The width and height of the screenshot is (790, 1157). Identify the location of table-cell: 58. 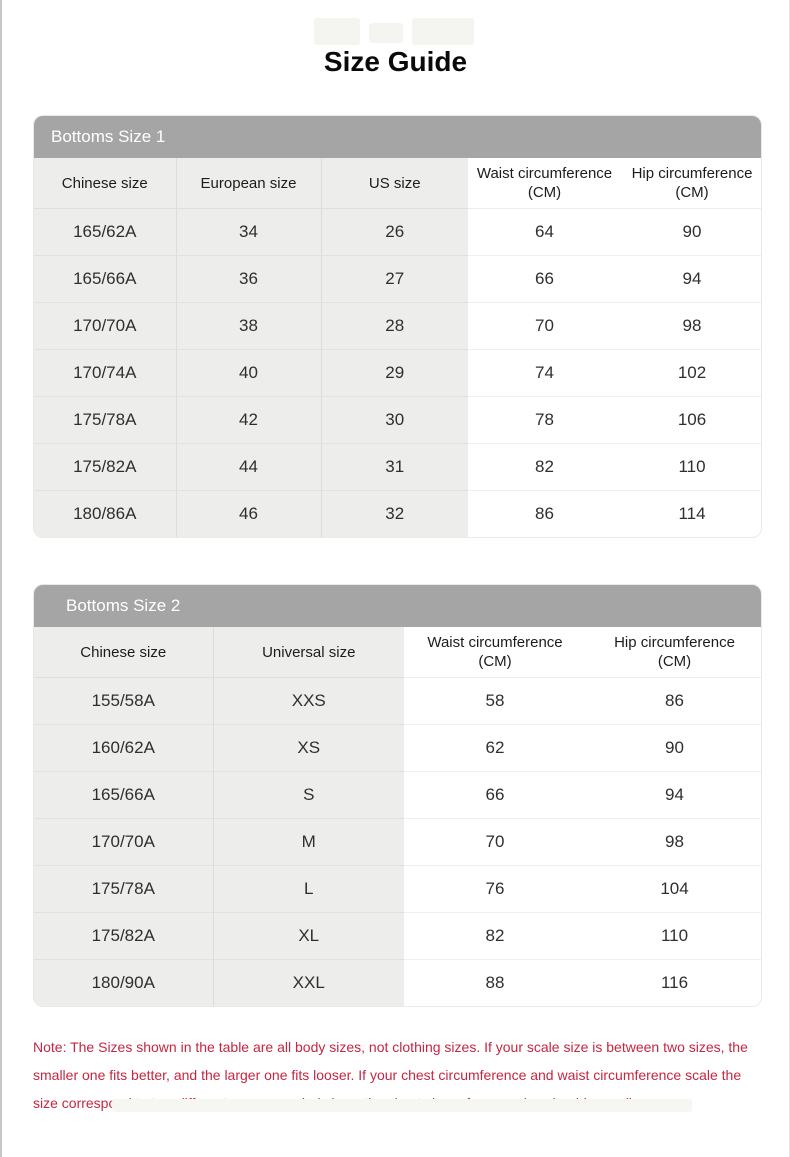
(495, 701).